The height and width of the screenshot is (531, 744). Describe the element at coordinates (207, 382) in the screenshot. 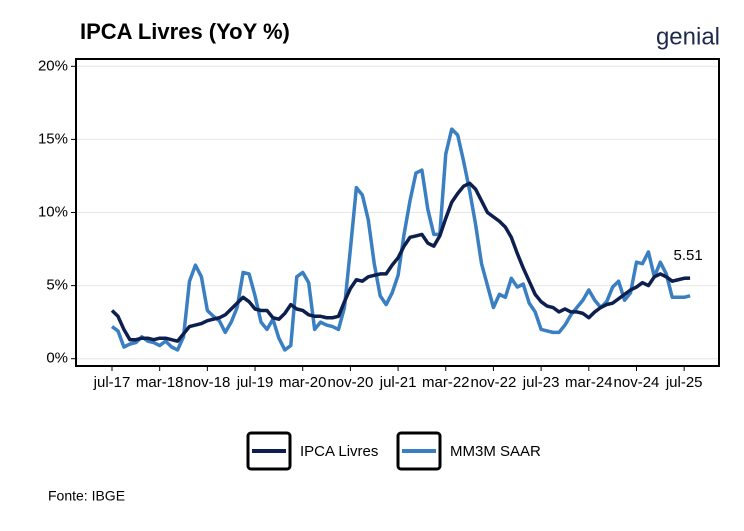

I see `x-tick-label: nov-18` at that location.